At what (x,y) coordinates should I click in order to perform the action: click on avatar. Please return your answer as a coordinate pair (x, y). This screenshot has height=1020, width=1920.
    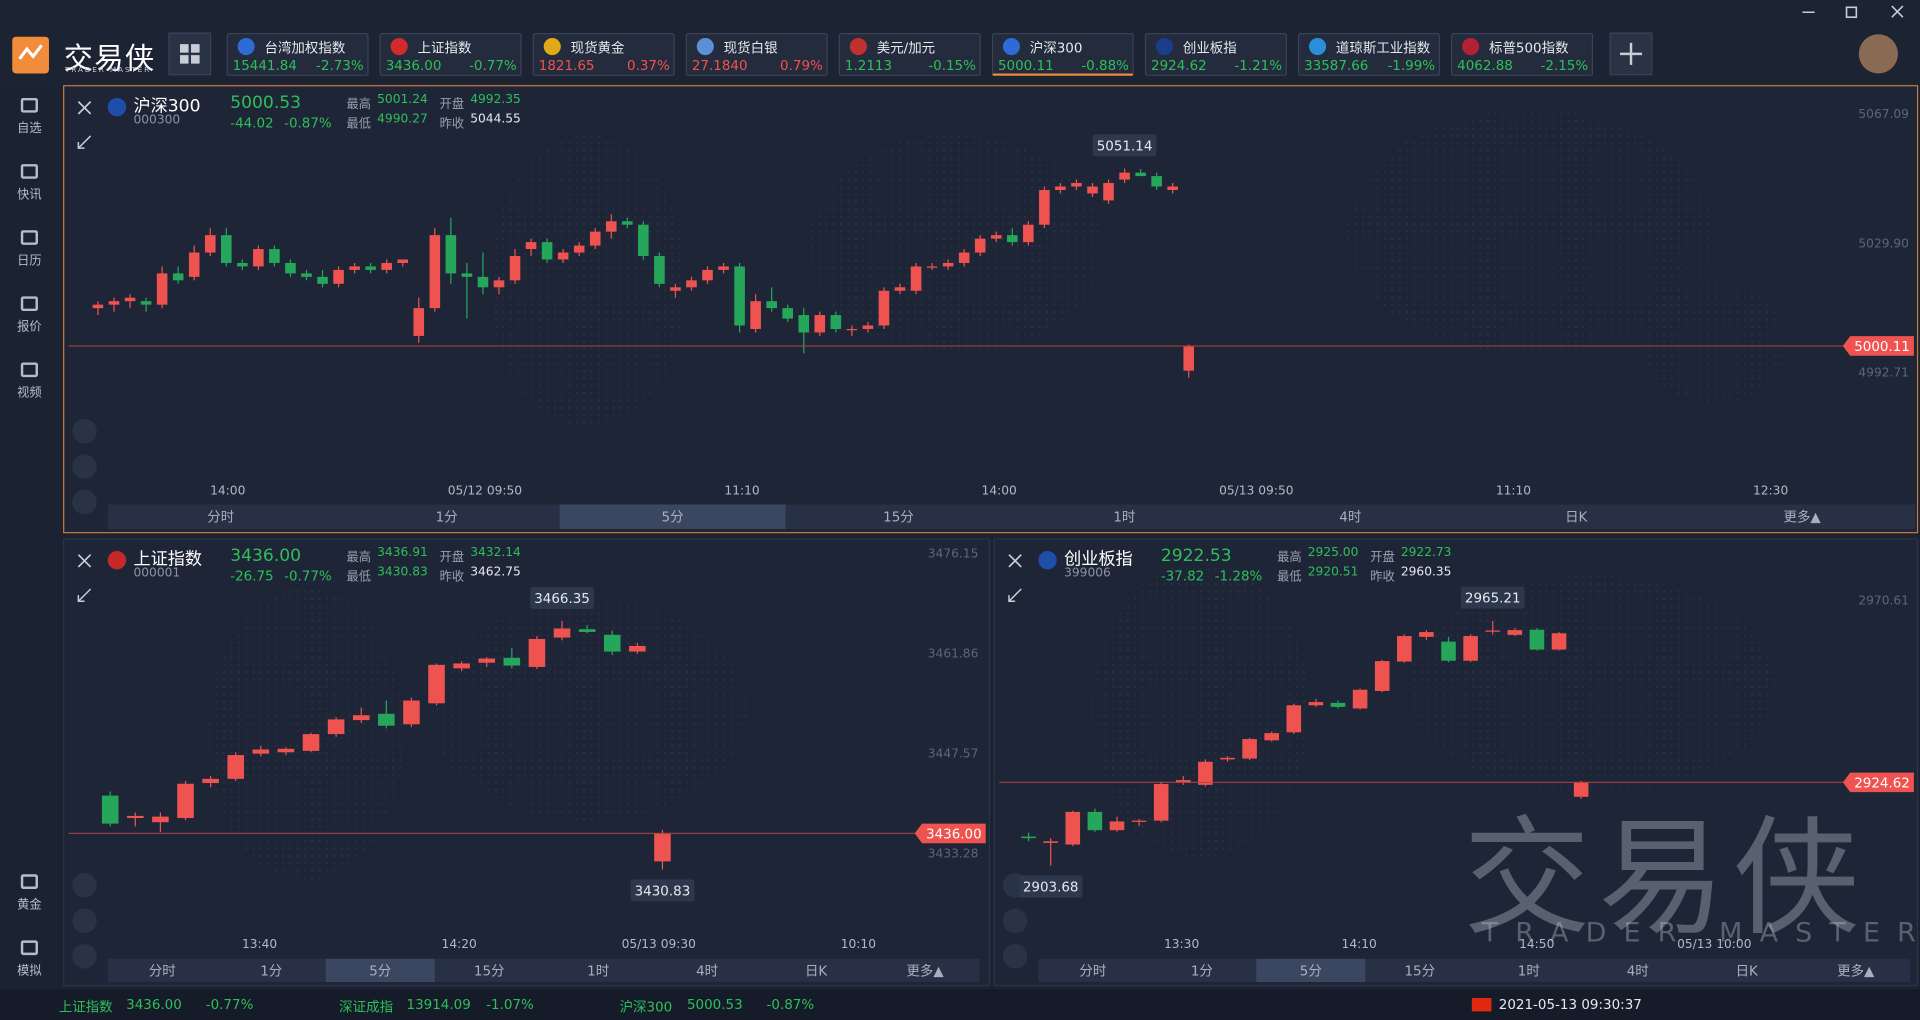
    Looking at the image, I should click on (1878, 54).